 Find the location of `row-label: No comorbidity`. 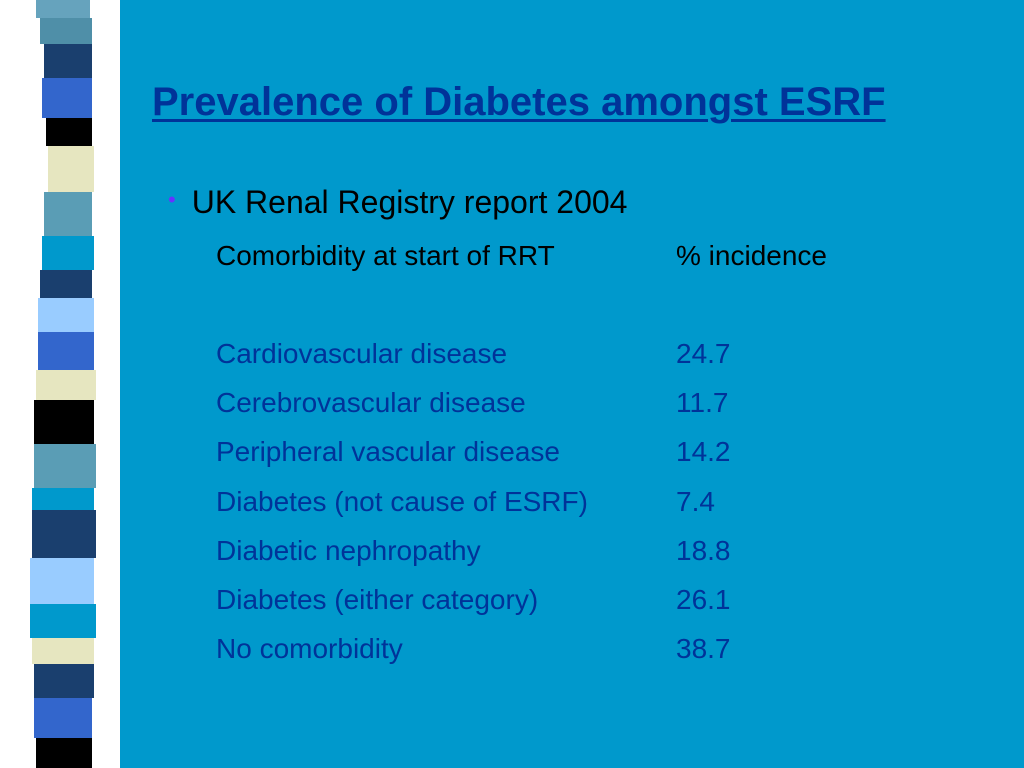

row-label: No comorbidity is located at coordinates (309, 649).